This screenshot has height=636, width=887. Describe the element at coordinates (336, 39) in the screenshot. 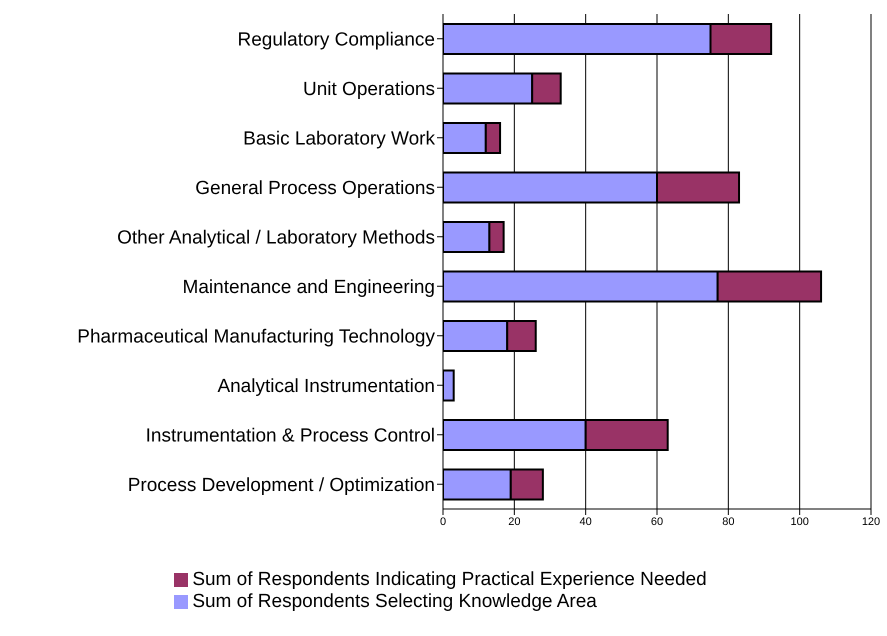

I see `y-tick-label: Regulatory Compliance` at that location.